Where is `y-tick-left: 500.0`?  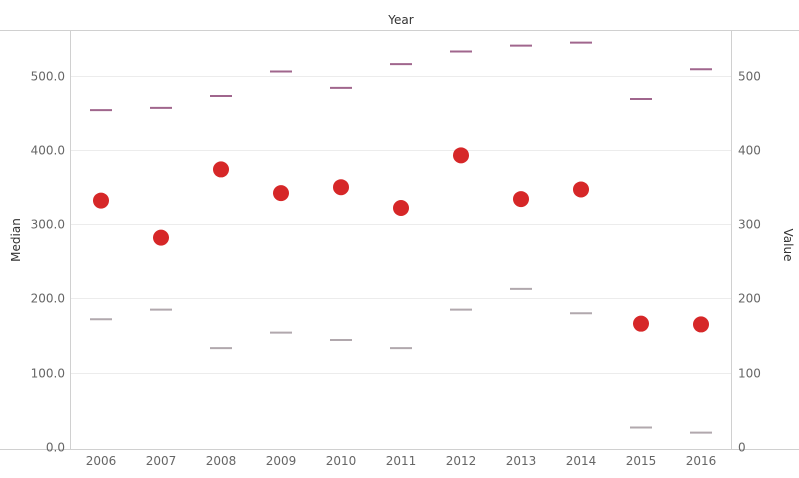 y-tick-left: 500.0 is located at coordinates (48, 77).